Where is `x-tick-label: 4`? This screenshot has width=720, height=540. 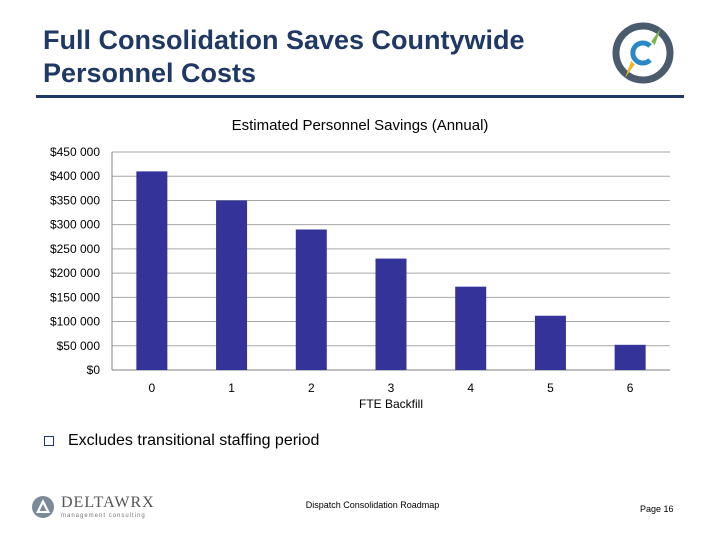
x-tick-label: 4 is located at coordinates (470, 388).